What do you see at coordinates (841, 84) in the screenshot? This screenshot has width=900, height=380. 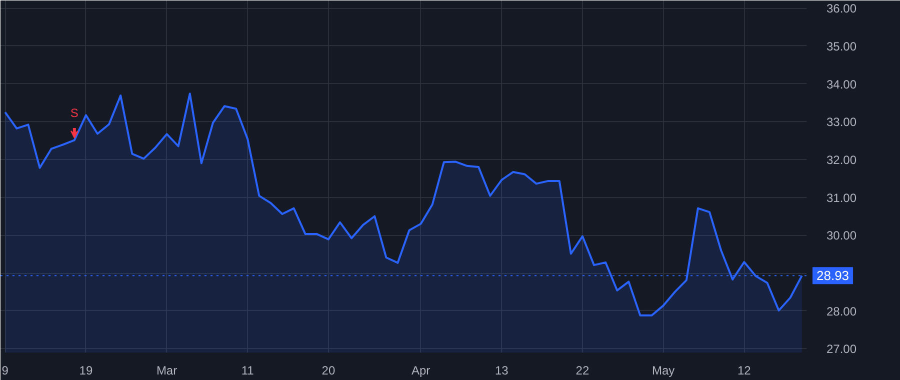 I see `y-tick-label: 34.00` at bounding box center [841, 84].